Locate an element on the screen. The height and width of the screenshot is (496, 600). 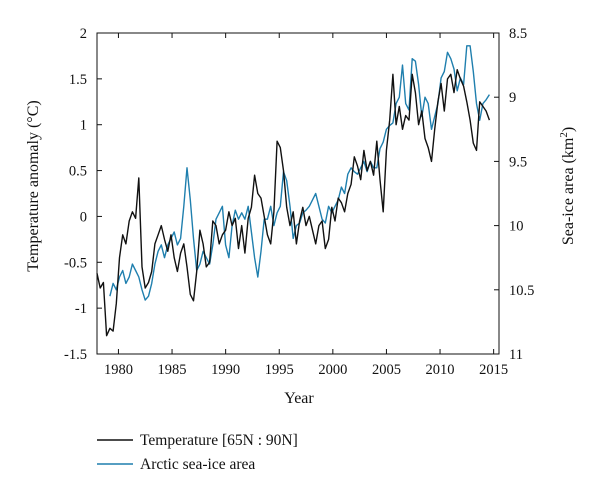
y-axis-right-title-sup: 2 is located at coordinates (564, 135).